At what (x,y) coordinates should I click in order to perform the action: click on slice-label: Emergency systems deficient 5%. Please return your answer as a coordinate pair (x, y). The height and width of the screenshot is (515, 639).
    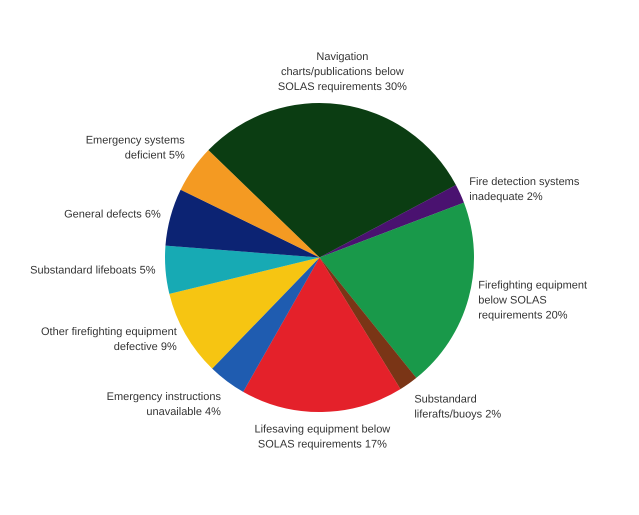
    Looking at the image, I should click on (136, 148).